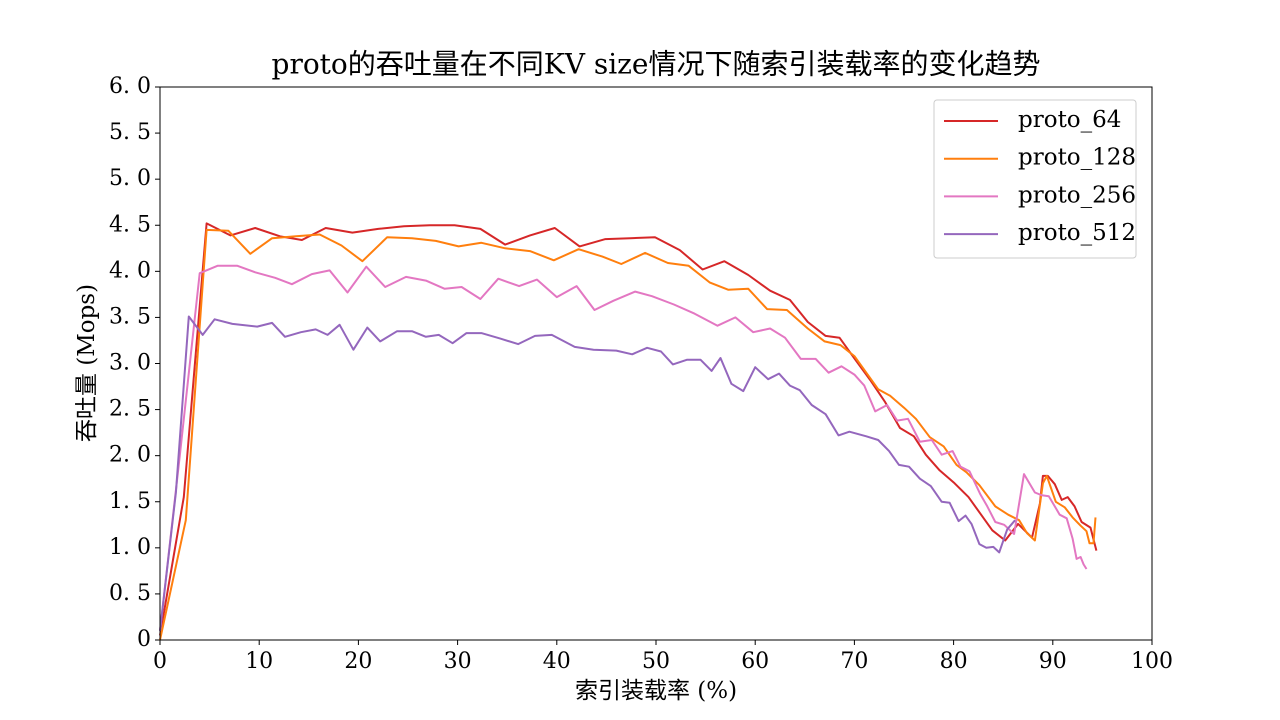 This screenshot has height=720, width=1280. What do you see at coordinates (1077, 195) in the screenshot?
I see `legend-label: proto_256` at bounding box center [1077, 195].